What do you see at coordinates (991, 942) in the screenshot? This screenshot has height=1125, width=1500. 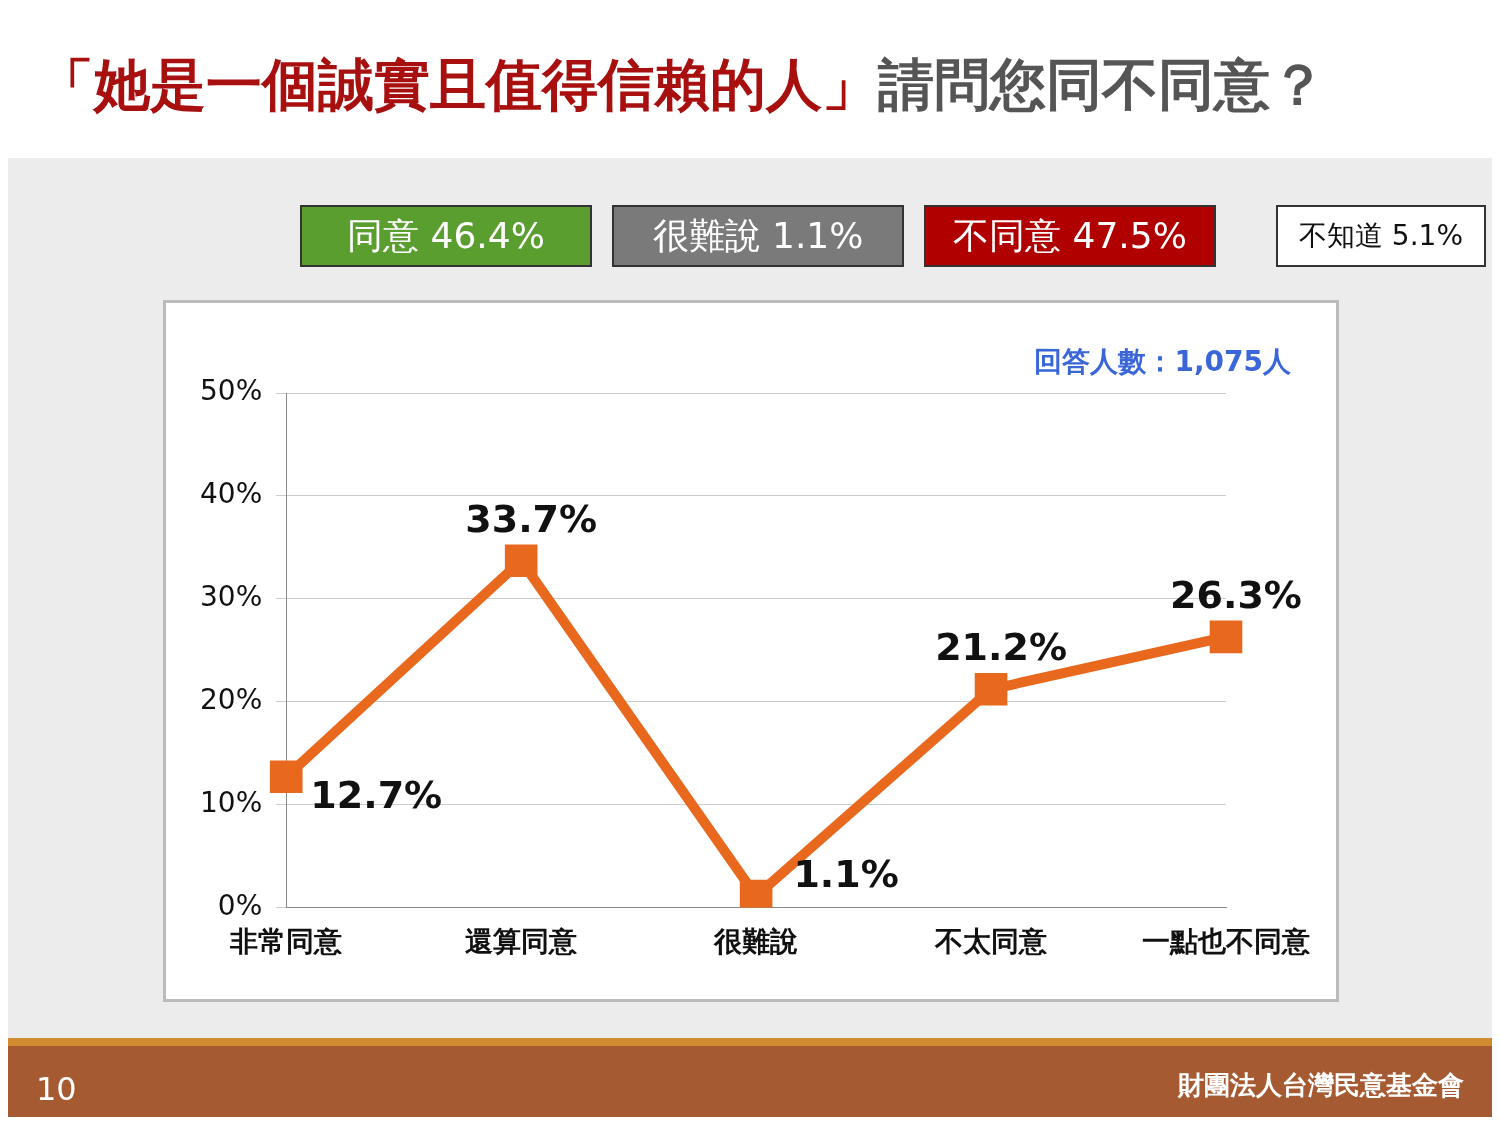 I see `x-tick-label: 不太同意` at bounding box center [991, 942].